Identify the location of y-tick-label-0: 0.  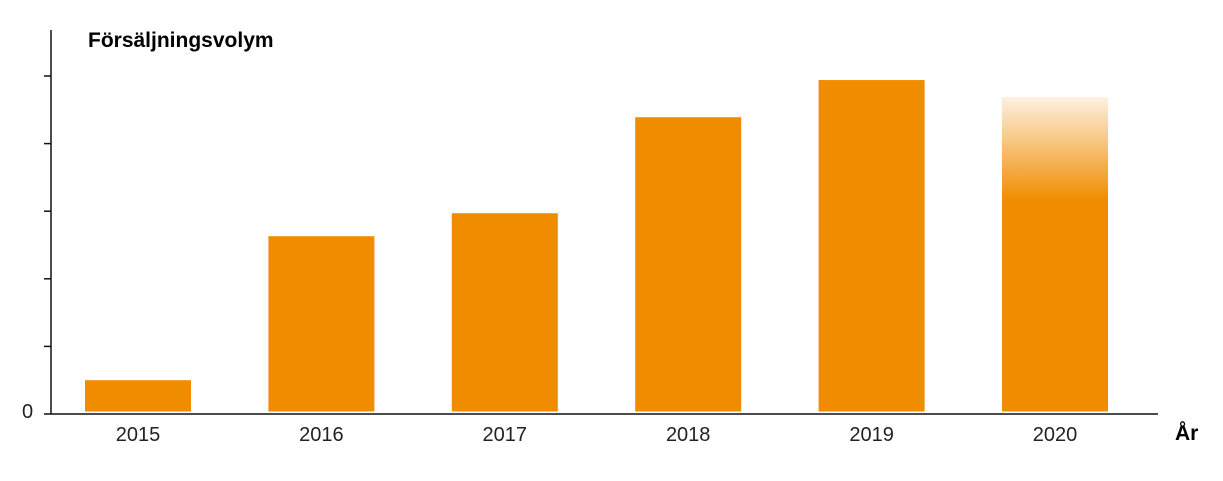
(27, 412).